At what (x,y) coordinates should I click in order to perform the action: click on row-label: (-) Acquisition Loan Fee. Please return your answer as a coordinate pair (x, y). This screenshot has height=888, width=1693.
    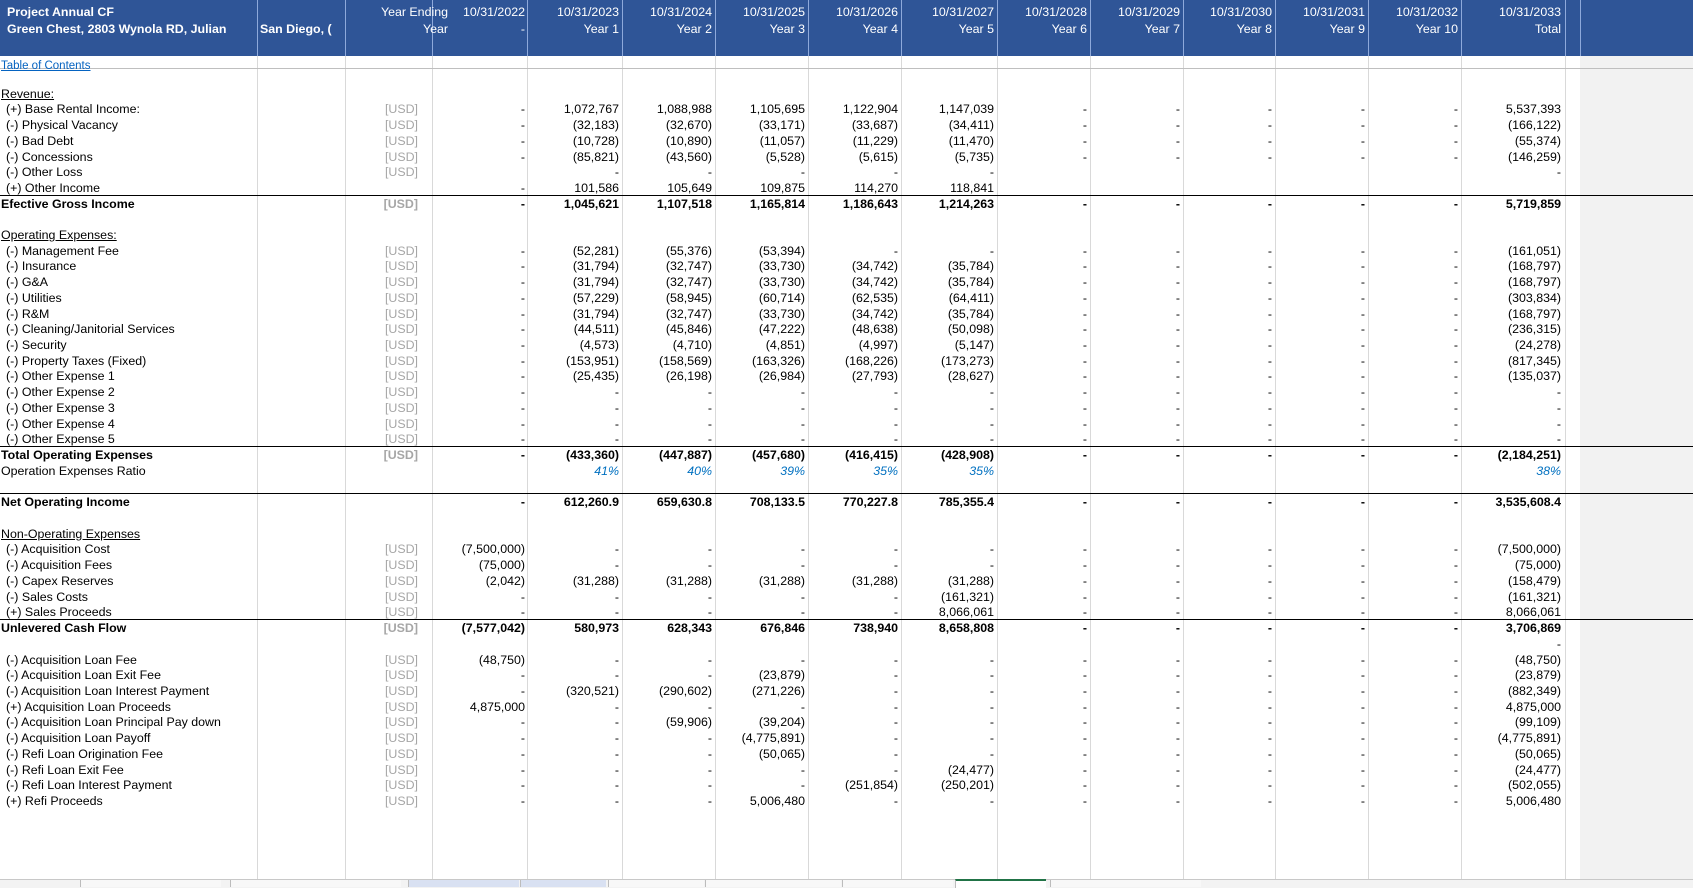
    Looking at the image, I should click on (71, 660).